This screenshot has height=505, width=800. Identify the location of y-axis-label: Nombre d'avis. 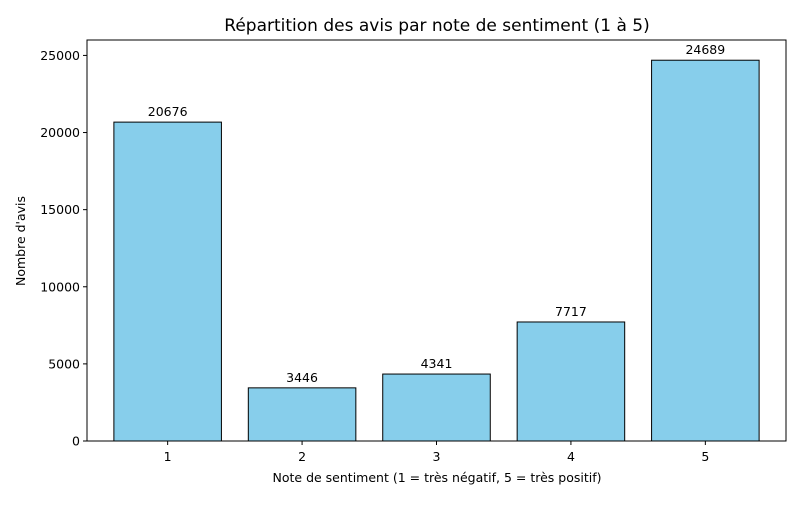
(20, 241).